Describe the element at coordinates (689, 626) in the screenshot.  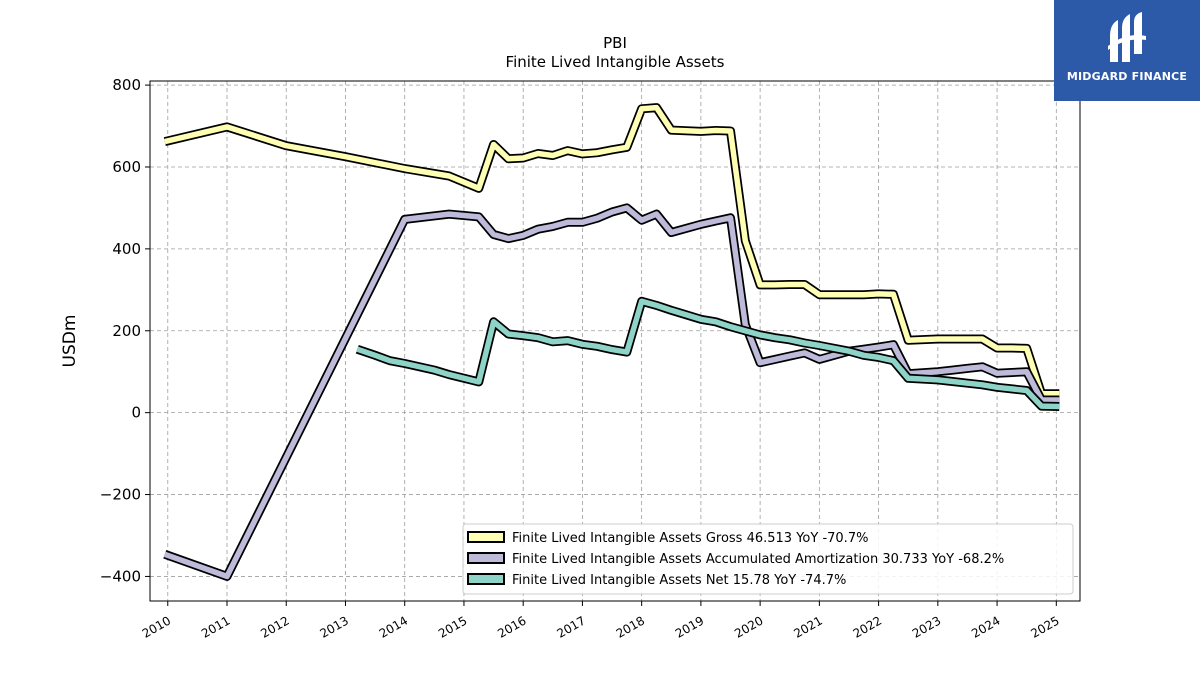
I see `x-tick-label: 2019` at that location.